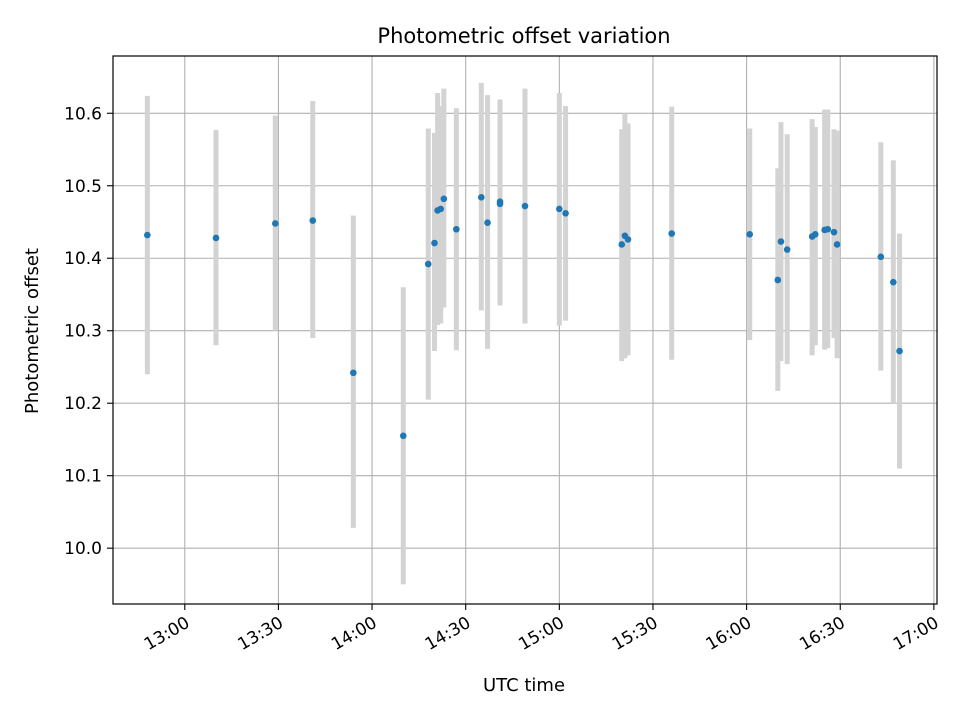  Describe the element at coordinates (541, 634) in the screenshot. I see `x-tick-label: 15:00` at that location.